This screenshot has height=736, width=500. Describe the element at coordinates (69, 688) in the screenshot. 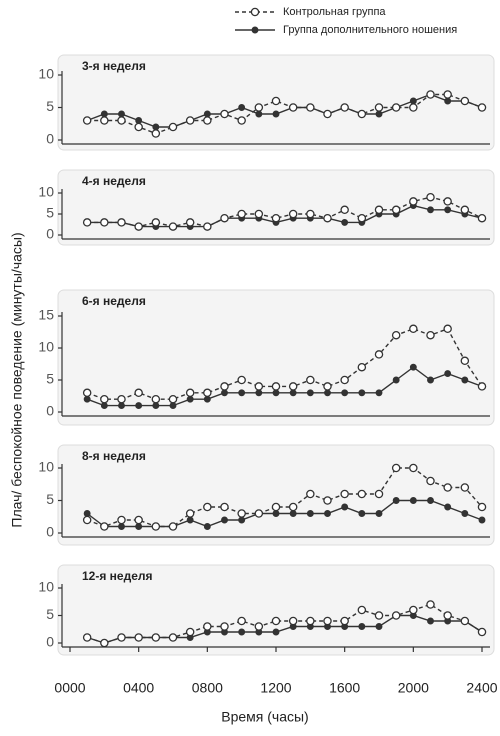

I see `x-tick-label: 0000` at that location.